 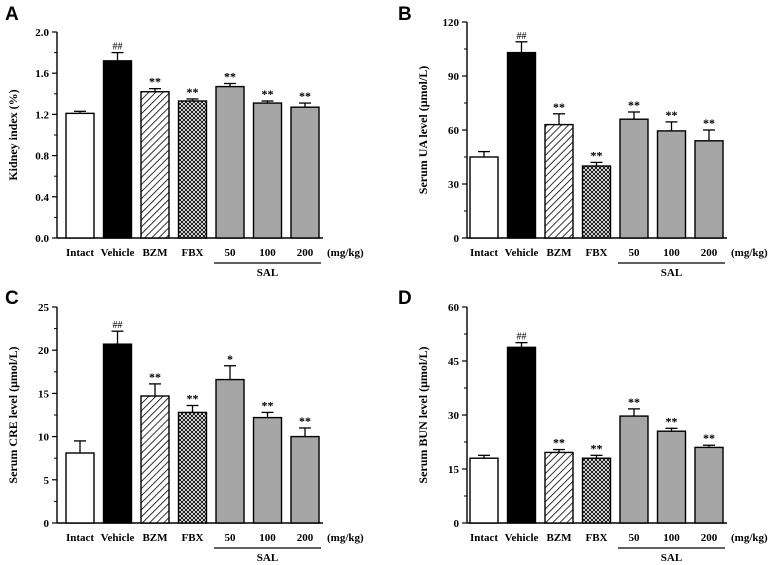 I want to click on significance-label: *, so click(x=230, y=359).